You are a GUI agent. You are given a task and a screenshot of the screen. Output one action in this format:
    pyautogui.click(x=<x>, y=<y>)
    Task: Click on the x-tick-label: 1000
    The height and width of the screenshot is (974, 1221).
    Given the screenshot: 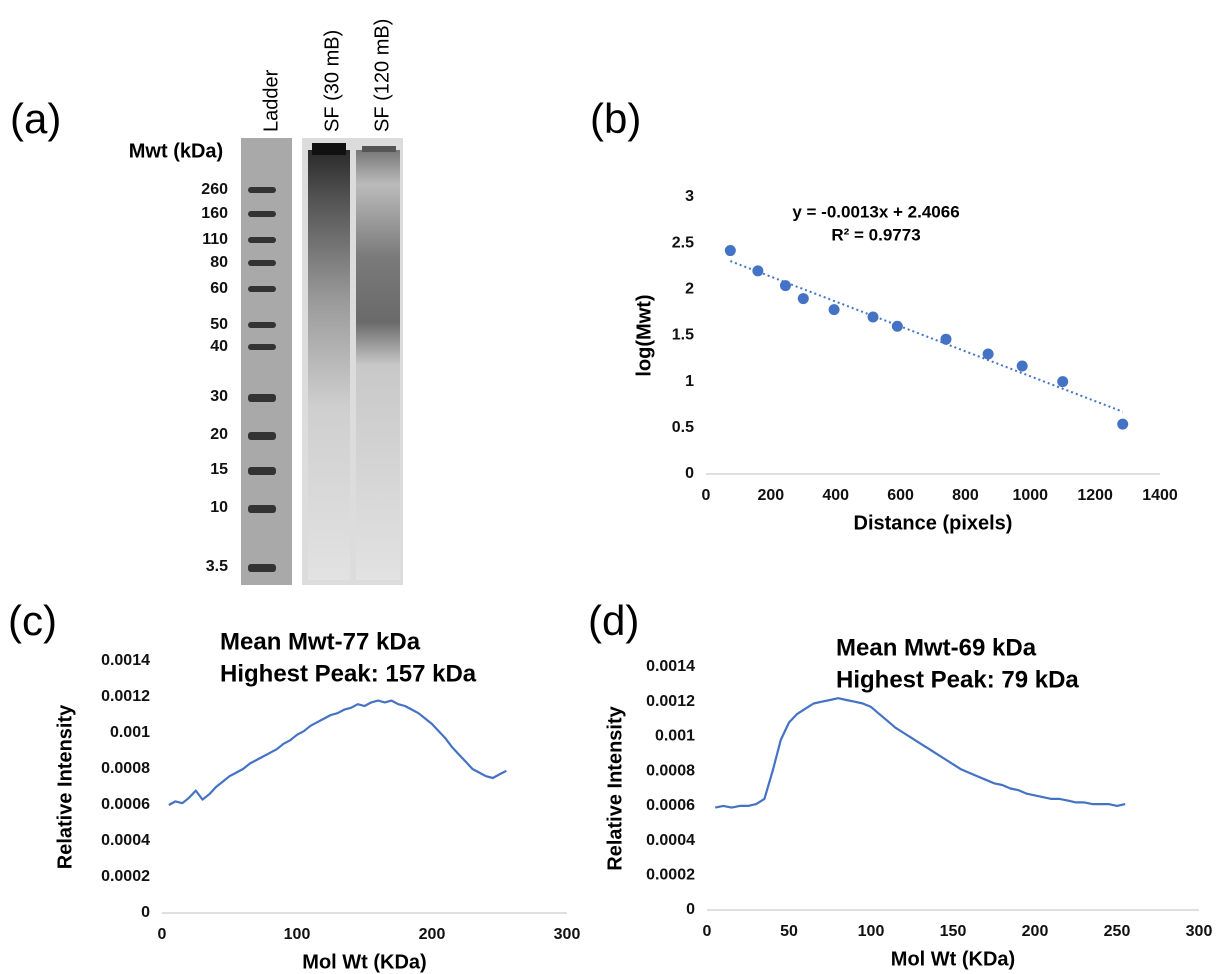 What is the action you would take?
    pyautogui.click(x=1030, y=495)
    